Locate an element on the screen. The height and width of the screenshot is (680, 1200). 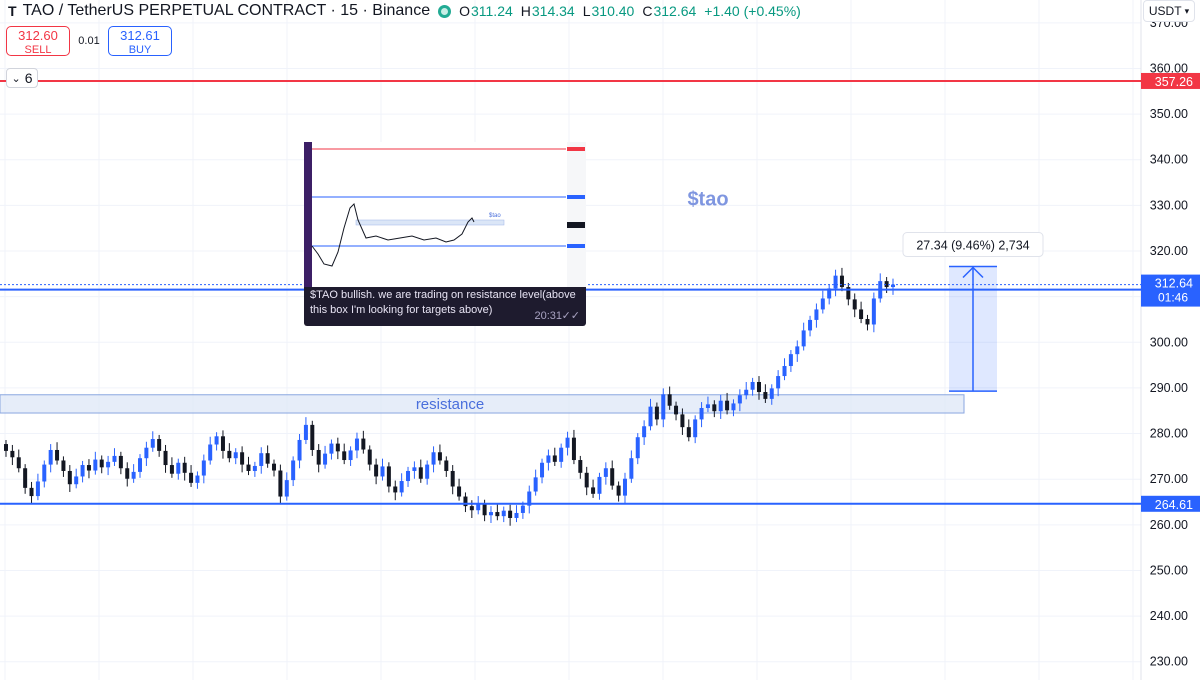
trade-panel: 312.60 SELL 0.01 312.61 BUY is located at coordinates (89, 42).